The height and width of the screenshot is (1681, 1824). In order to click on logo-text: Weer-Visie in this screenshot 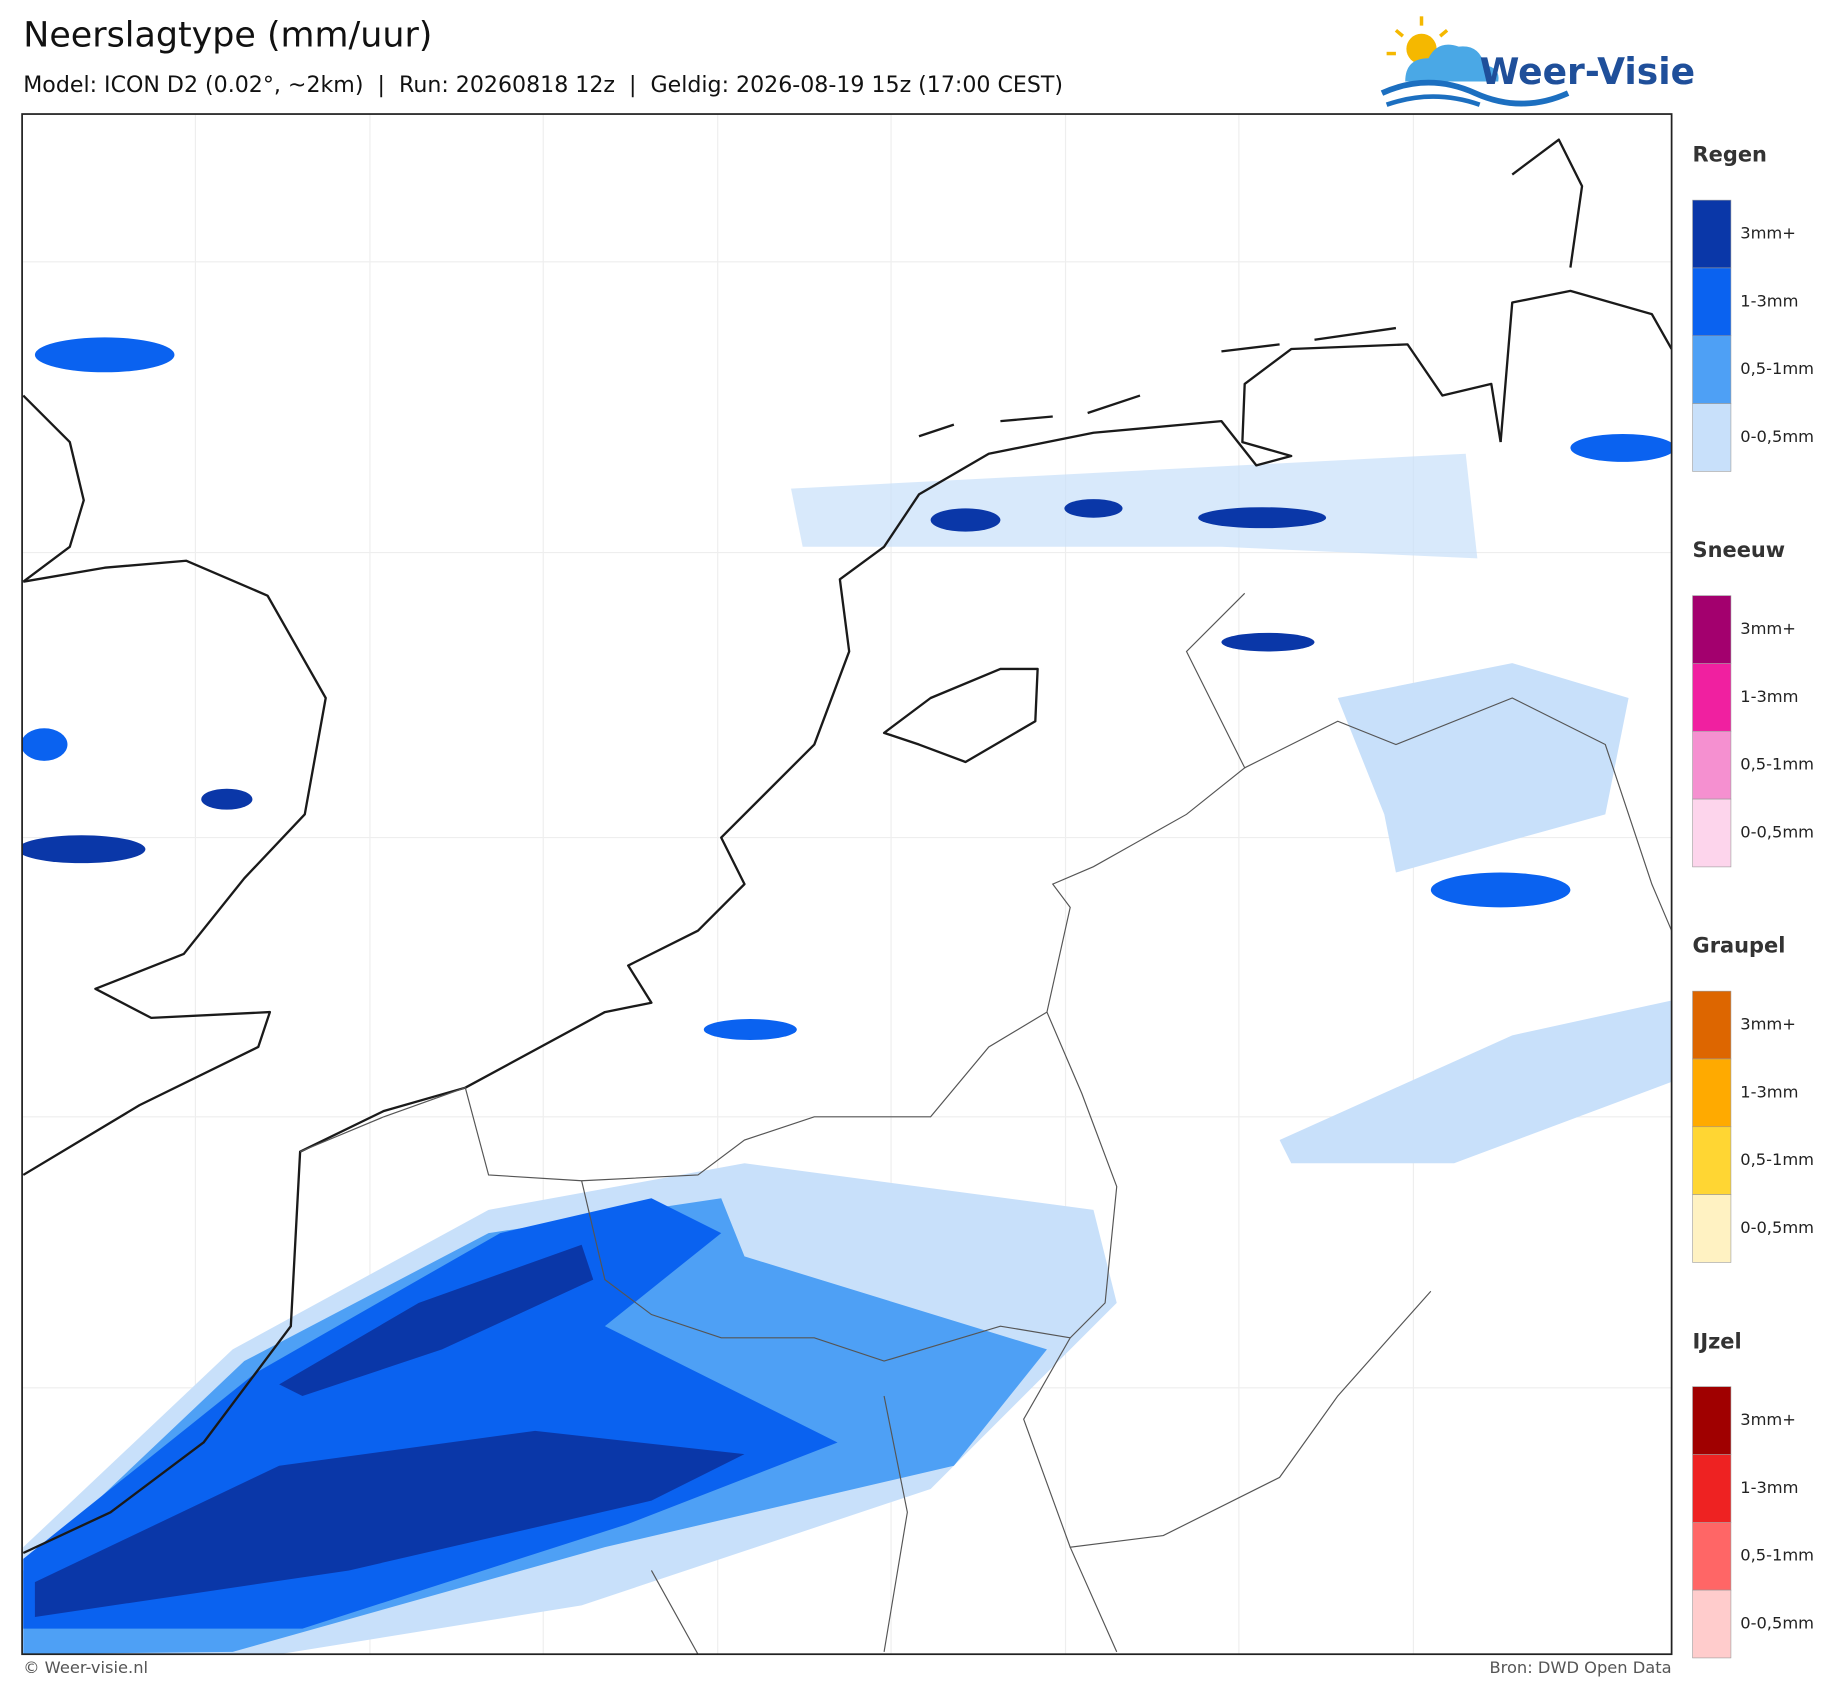, I will do `click(1587, 72)`.